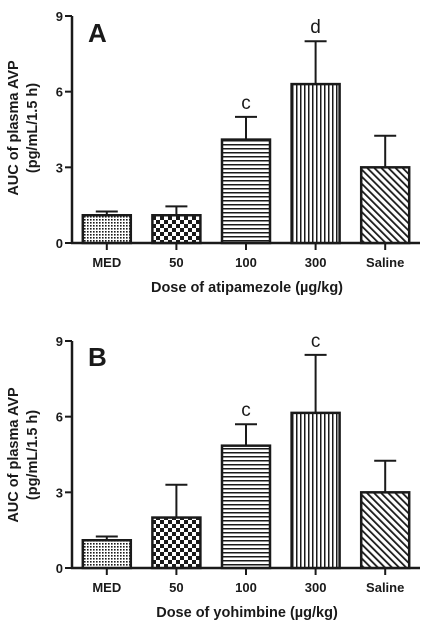  I want to click on panel-letter: B, so click(97, 357).